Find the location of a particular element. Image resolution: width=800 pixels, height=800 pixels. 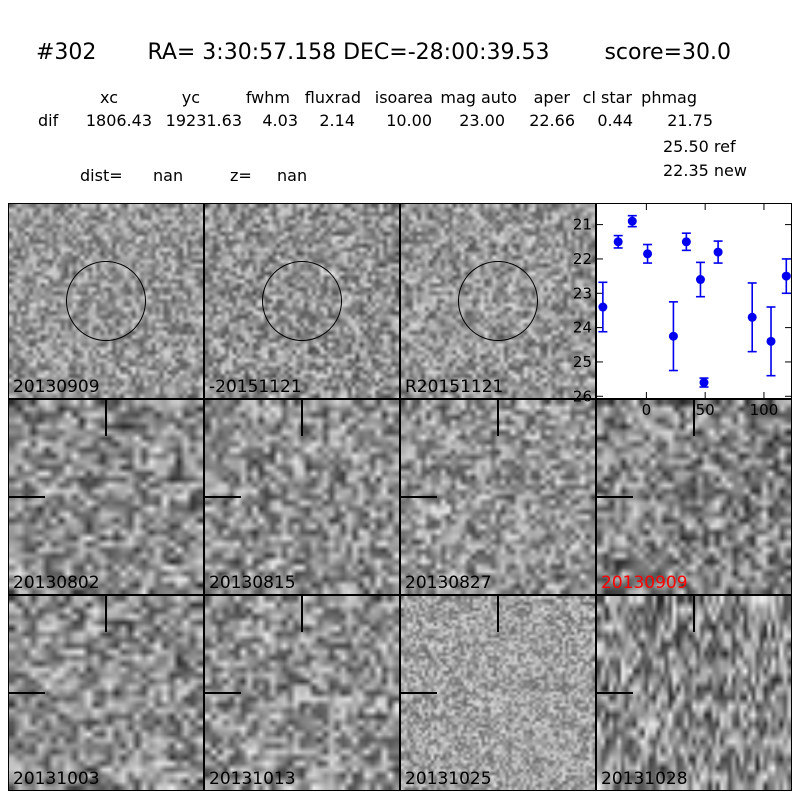

svg-text: 23 is located at coordinates (582, 293).